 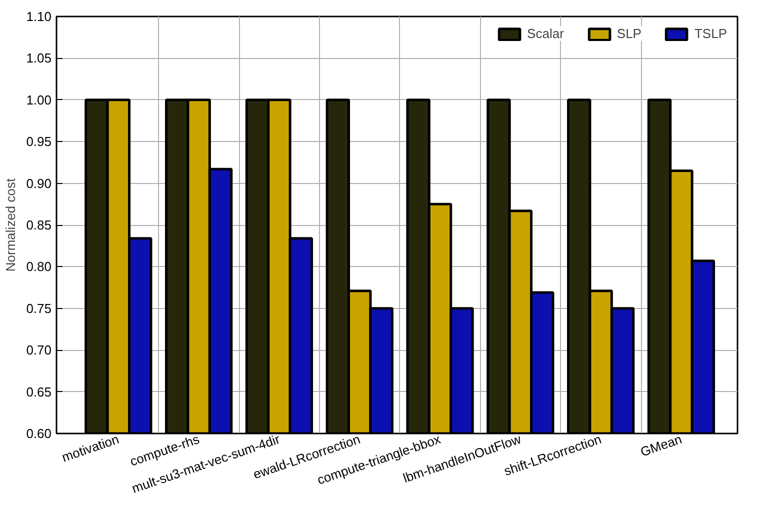 What do you see at coordinates (39, 100) in the screenshot?
I see `y-tick-label: 1.00` at bounding box center [39, 100].